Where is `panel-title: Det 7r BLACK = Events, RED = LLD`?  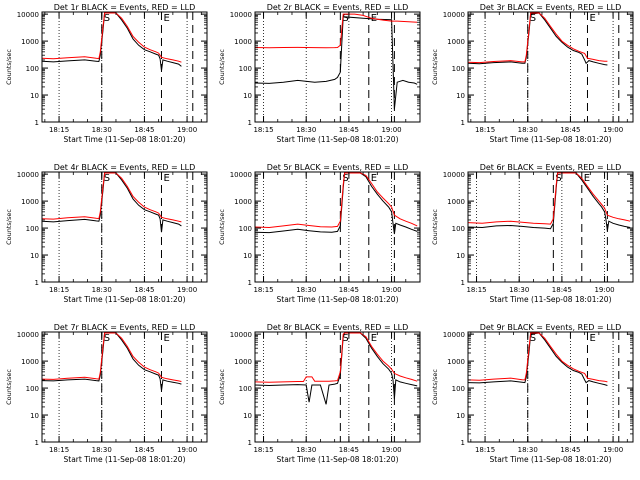 panel-title: Det 7r BLACK = Events, RED = LLD is located at coordinates (125, 327).